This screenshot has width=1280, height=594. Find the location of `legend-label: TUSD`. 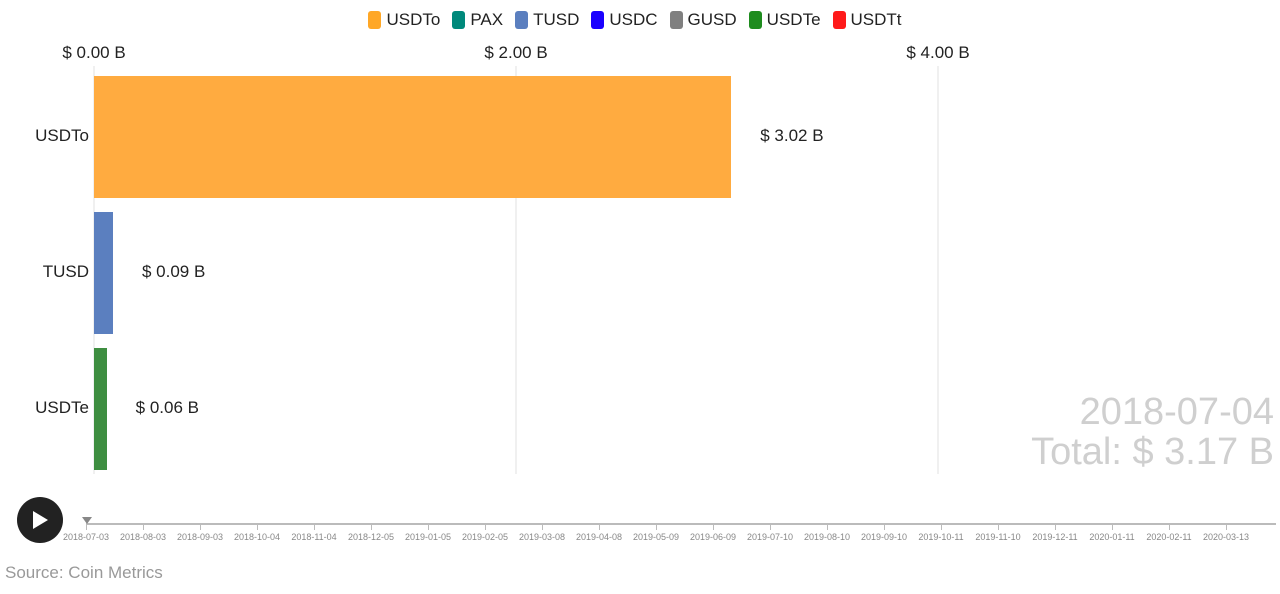

legend-label: TUSD is located at coordinates (556, 19).